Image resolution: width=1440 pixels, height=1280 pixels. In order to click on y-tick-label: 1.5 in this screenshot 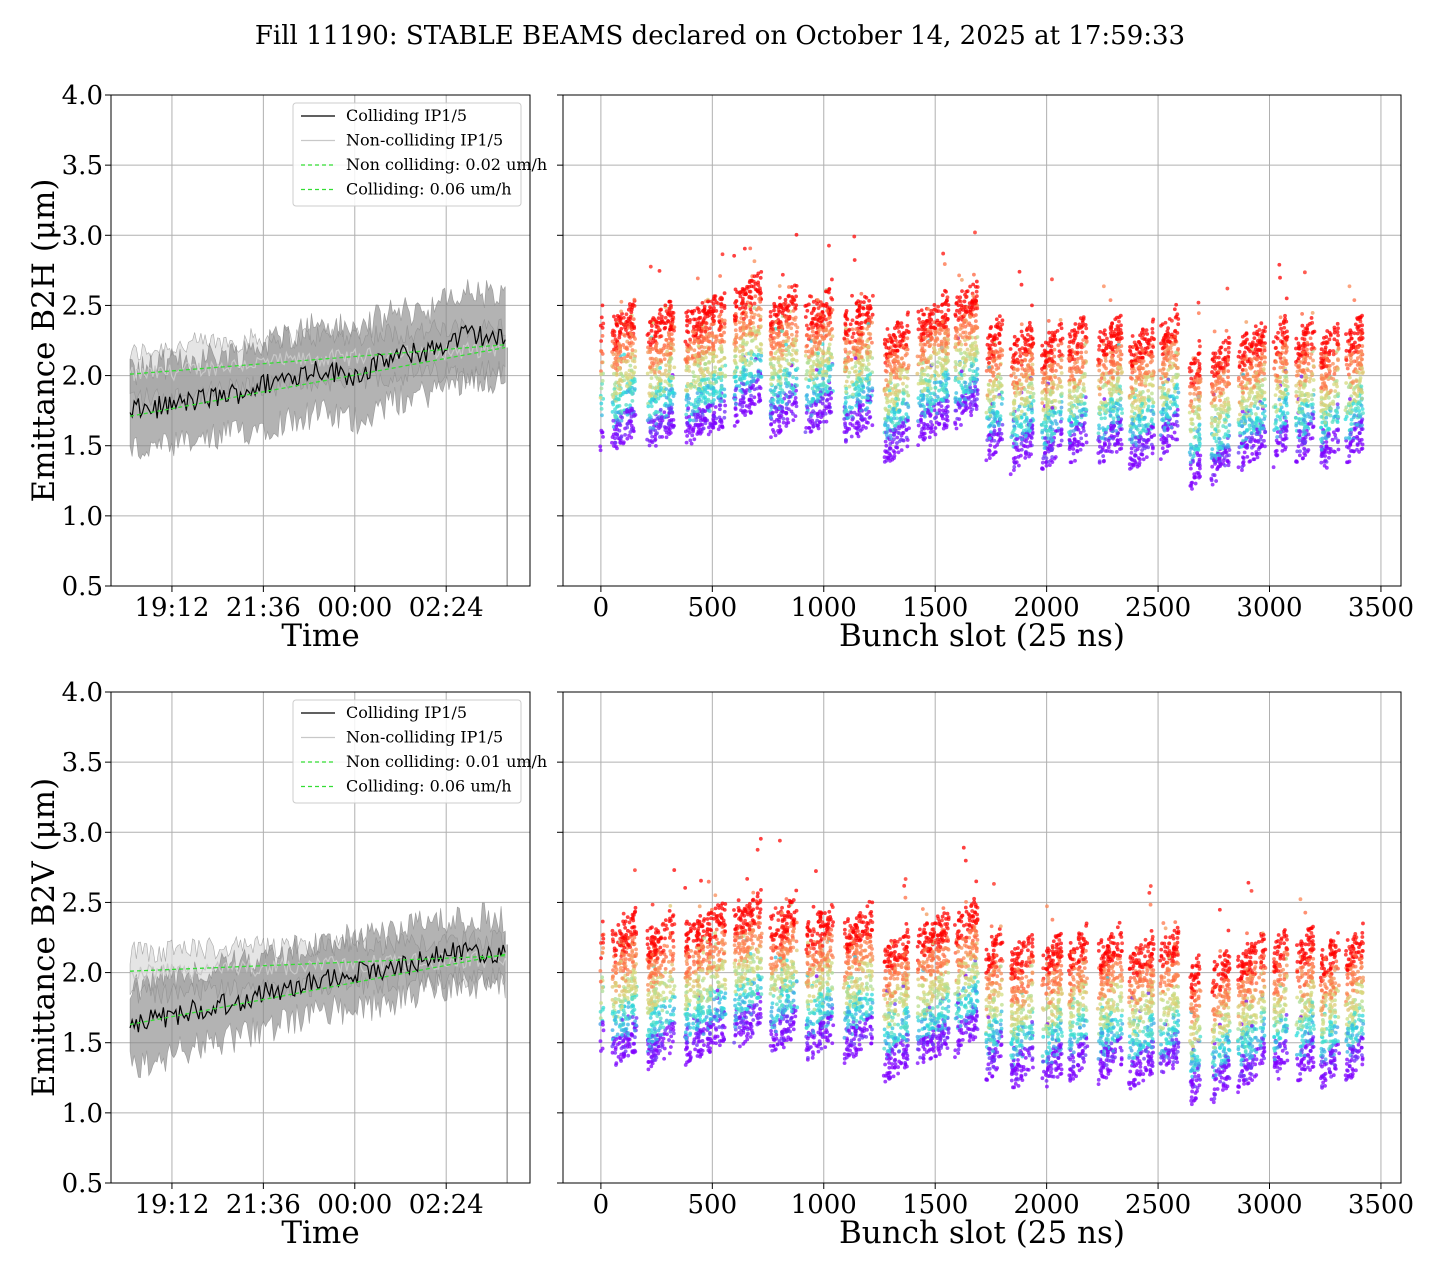, I will do `click(82, 447)`.